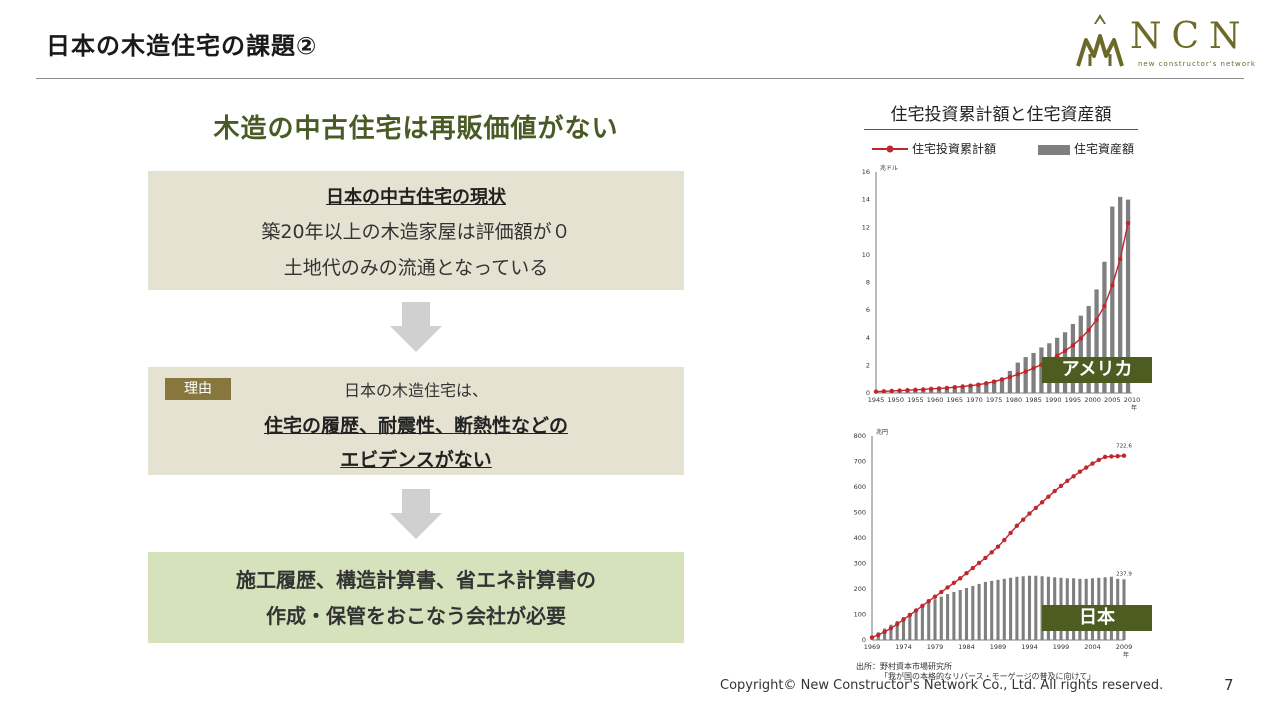  I want to click on us-region-tag: アメリカ, so click(1097, 370).